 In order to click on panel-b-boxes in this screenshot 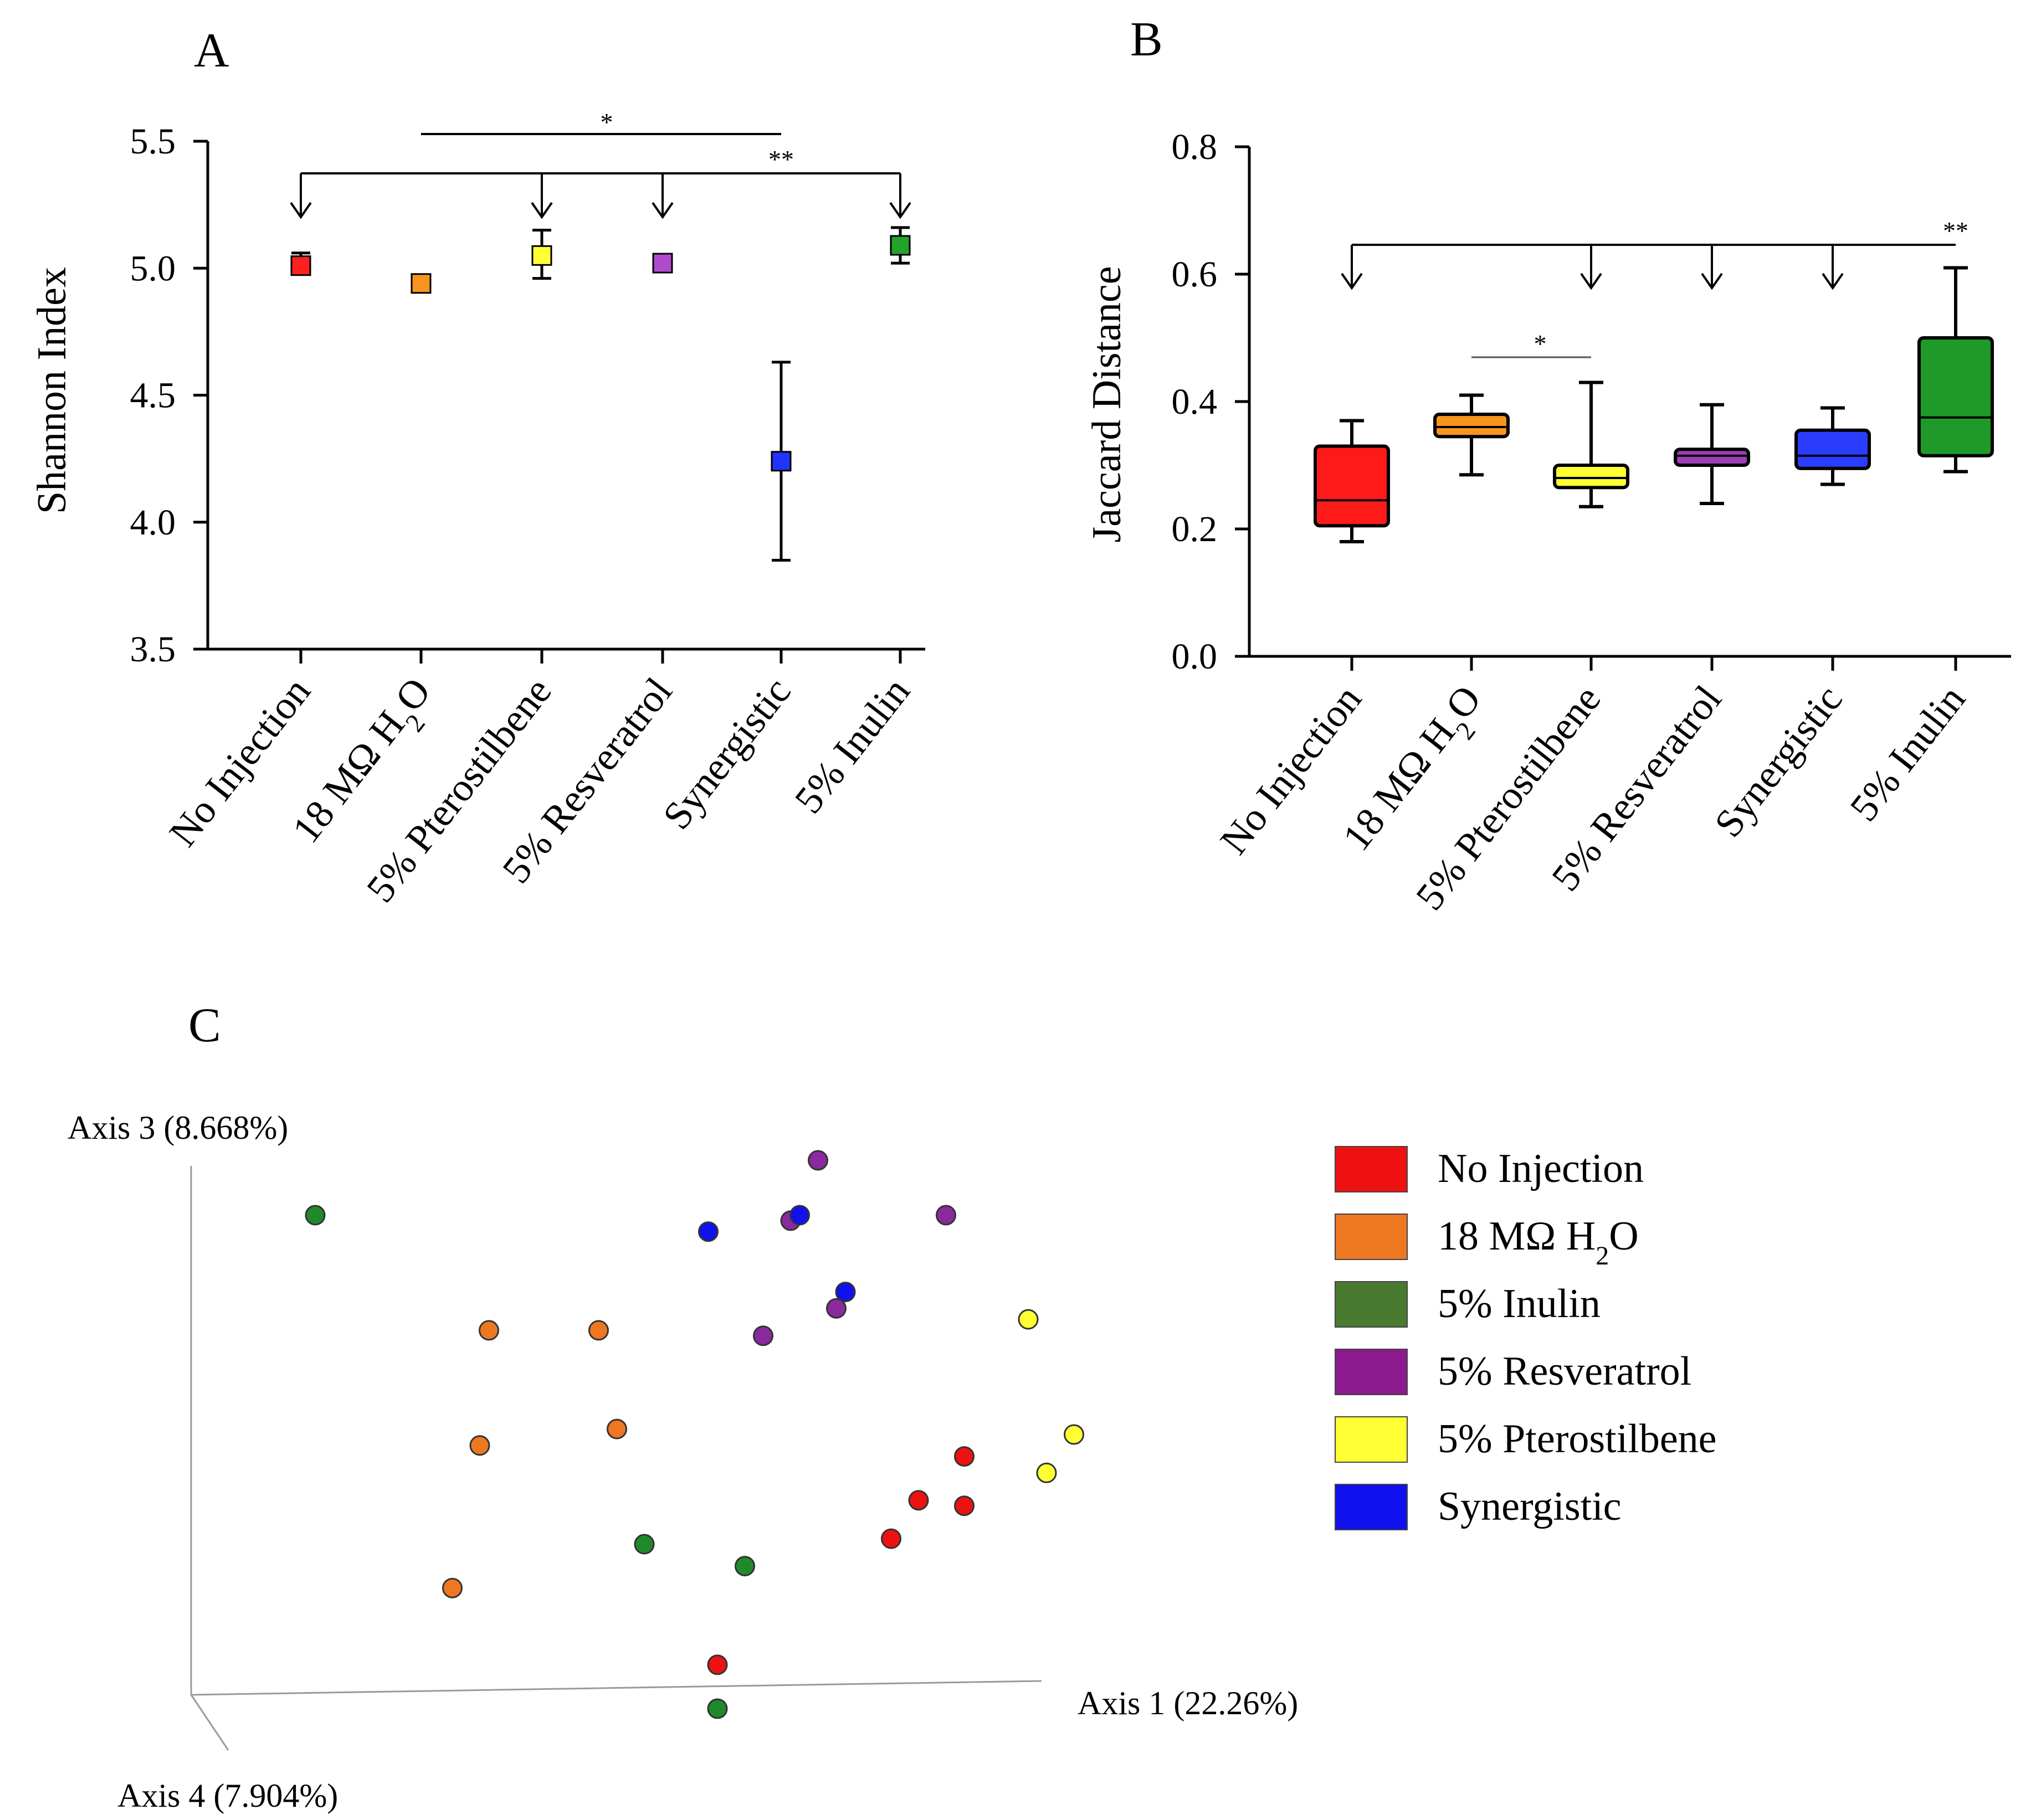, I will do `click(1654, 404)`.